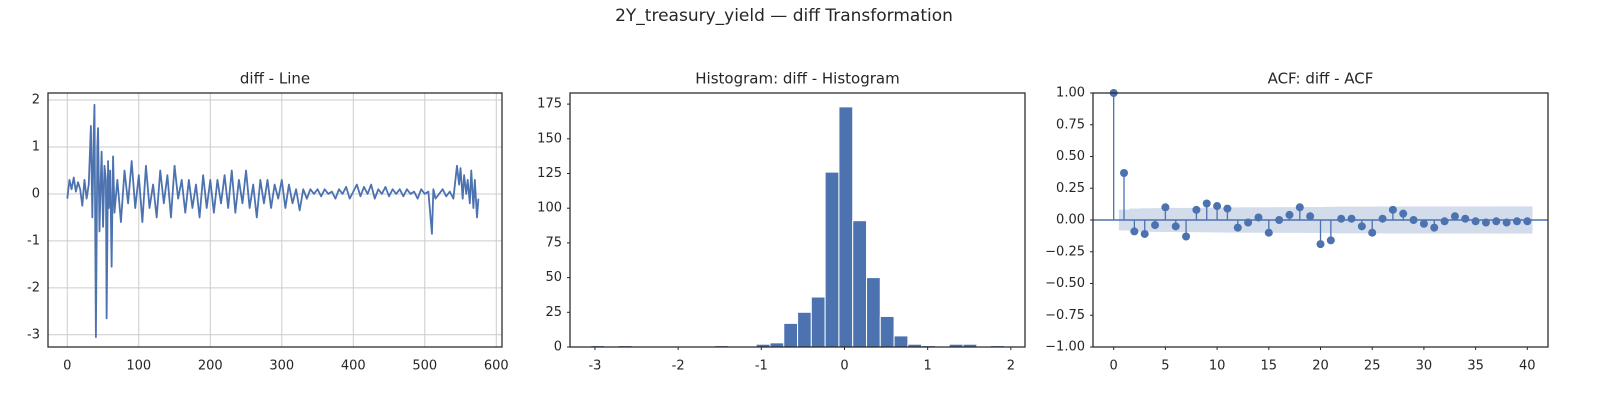 The width and height of the screenshot is (1600, 400). I want to click on y-tick-label: 25, so click(553, 312).